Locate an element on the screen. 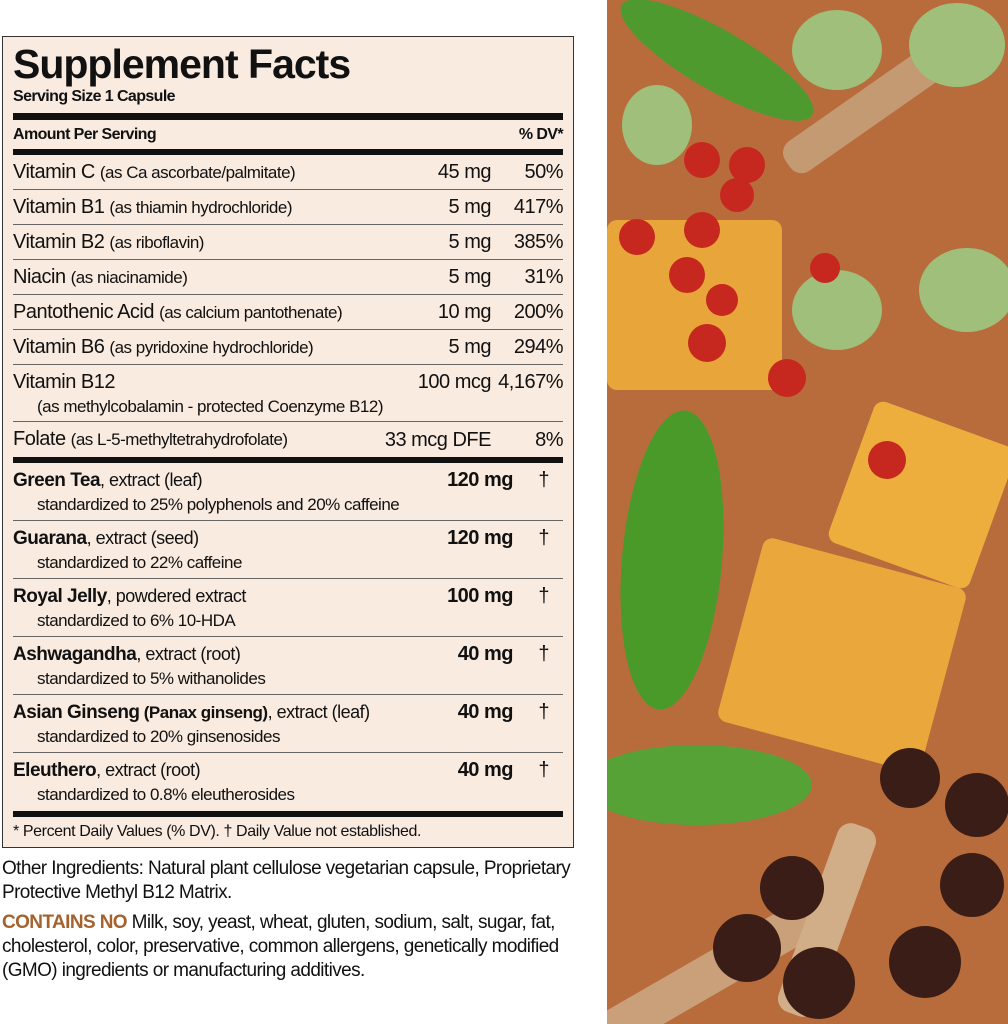  nutrient-name: Vitamin B1 (as thiamin hydrochloride) is located at coordinates (209, 207).